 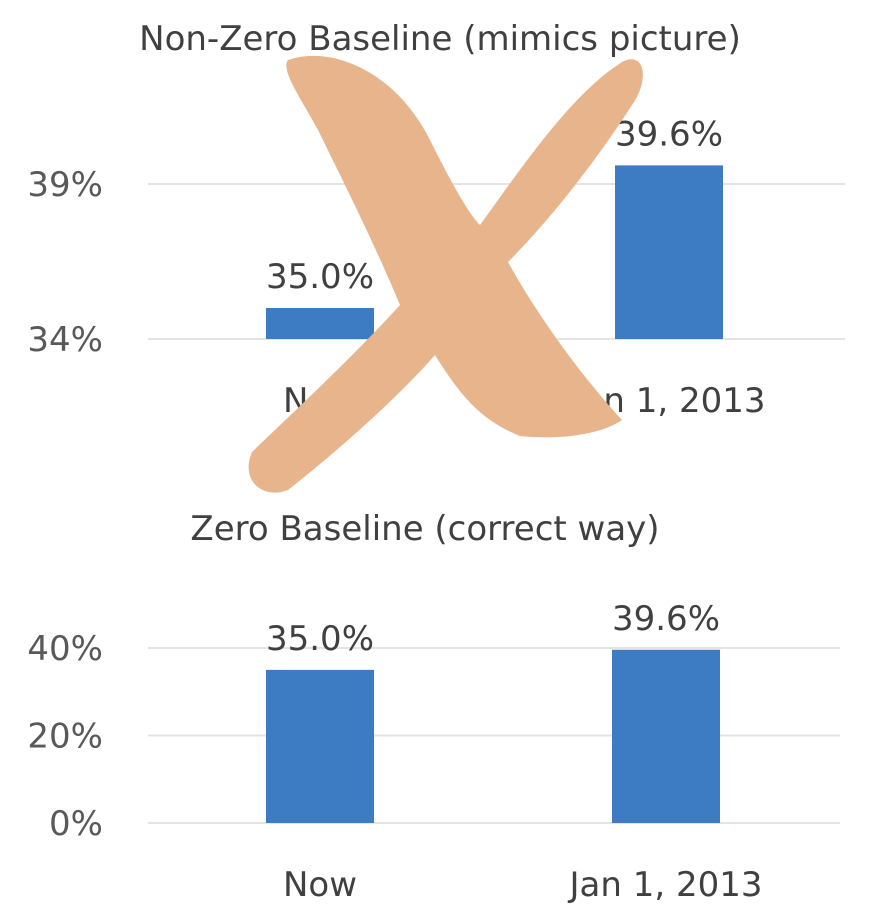 I want to click on y-tick-label: 40%, so click(x=65, y=649).